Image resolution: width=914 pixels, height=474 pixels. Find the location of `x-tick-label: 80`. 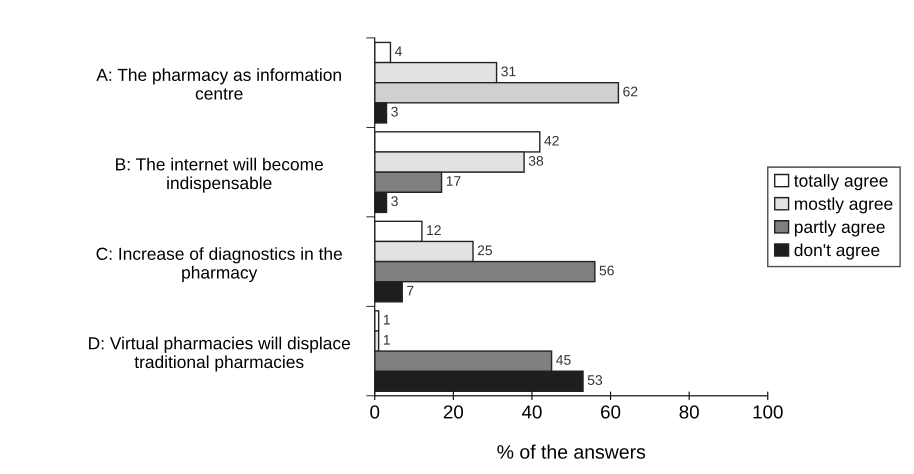

x-tick-label: 80 is located at coordinates (689, 412).